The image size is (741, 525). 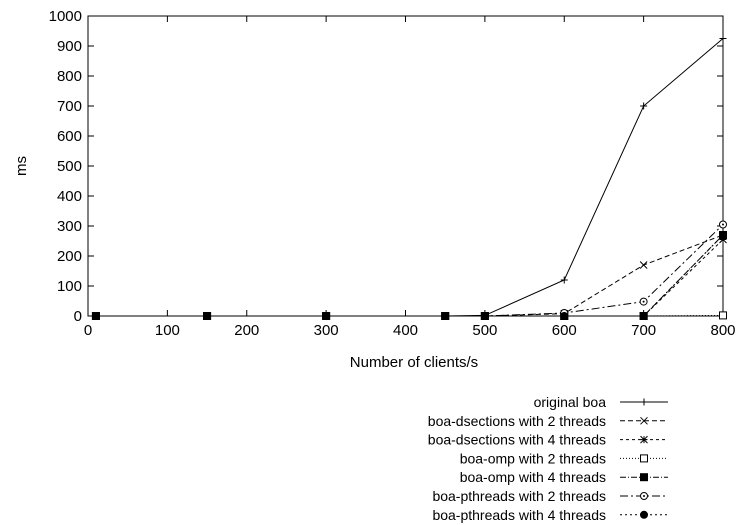 What do you see at coordinates (484, 330) in the screenshot?
I see `x-tick-label: 500` at bounding box center [484, 330].